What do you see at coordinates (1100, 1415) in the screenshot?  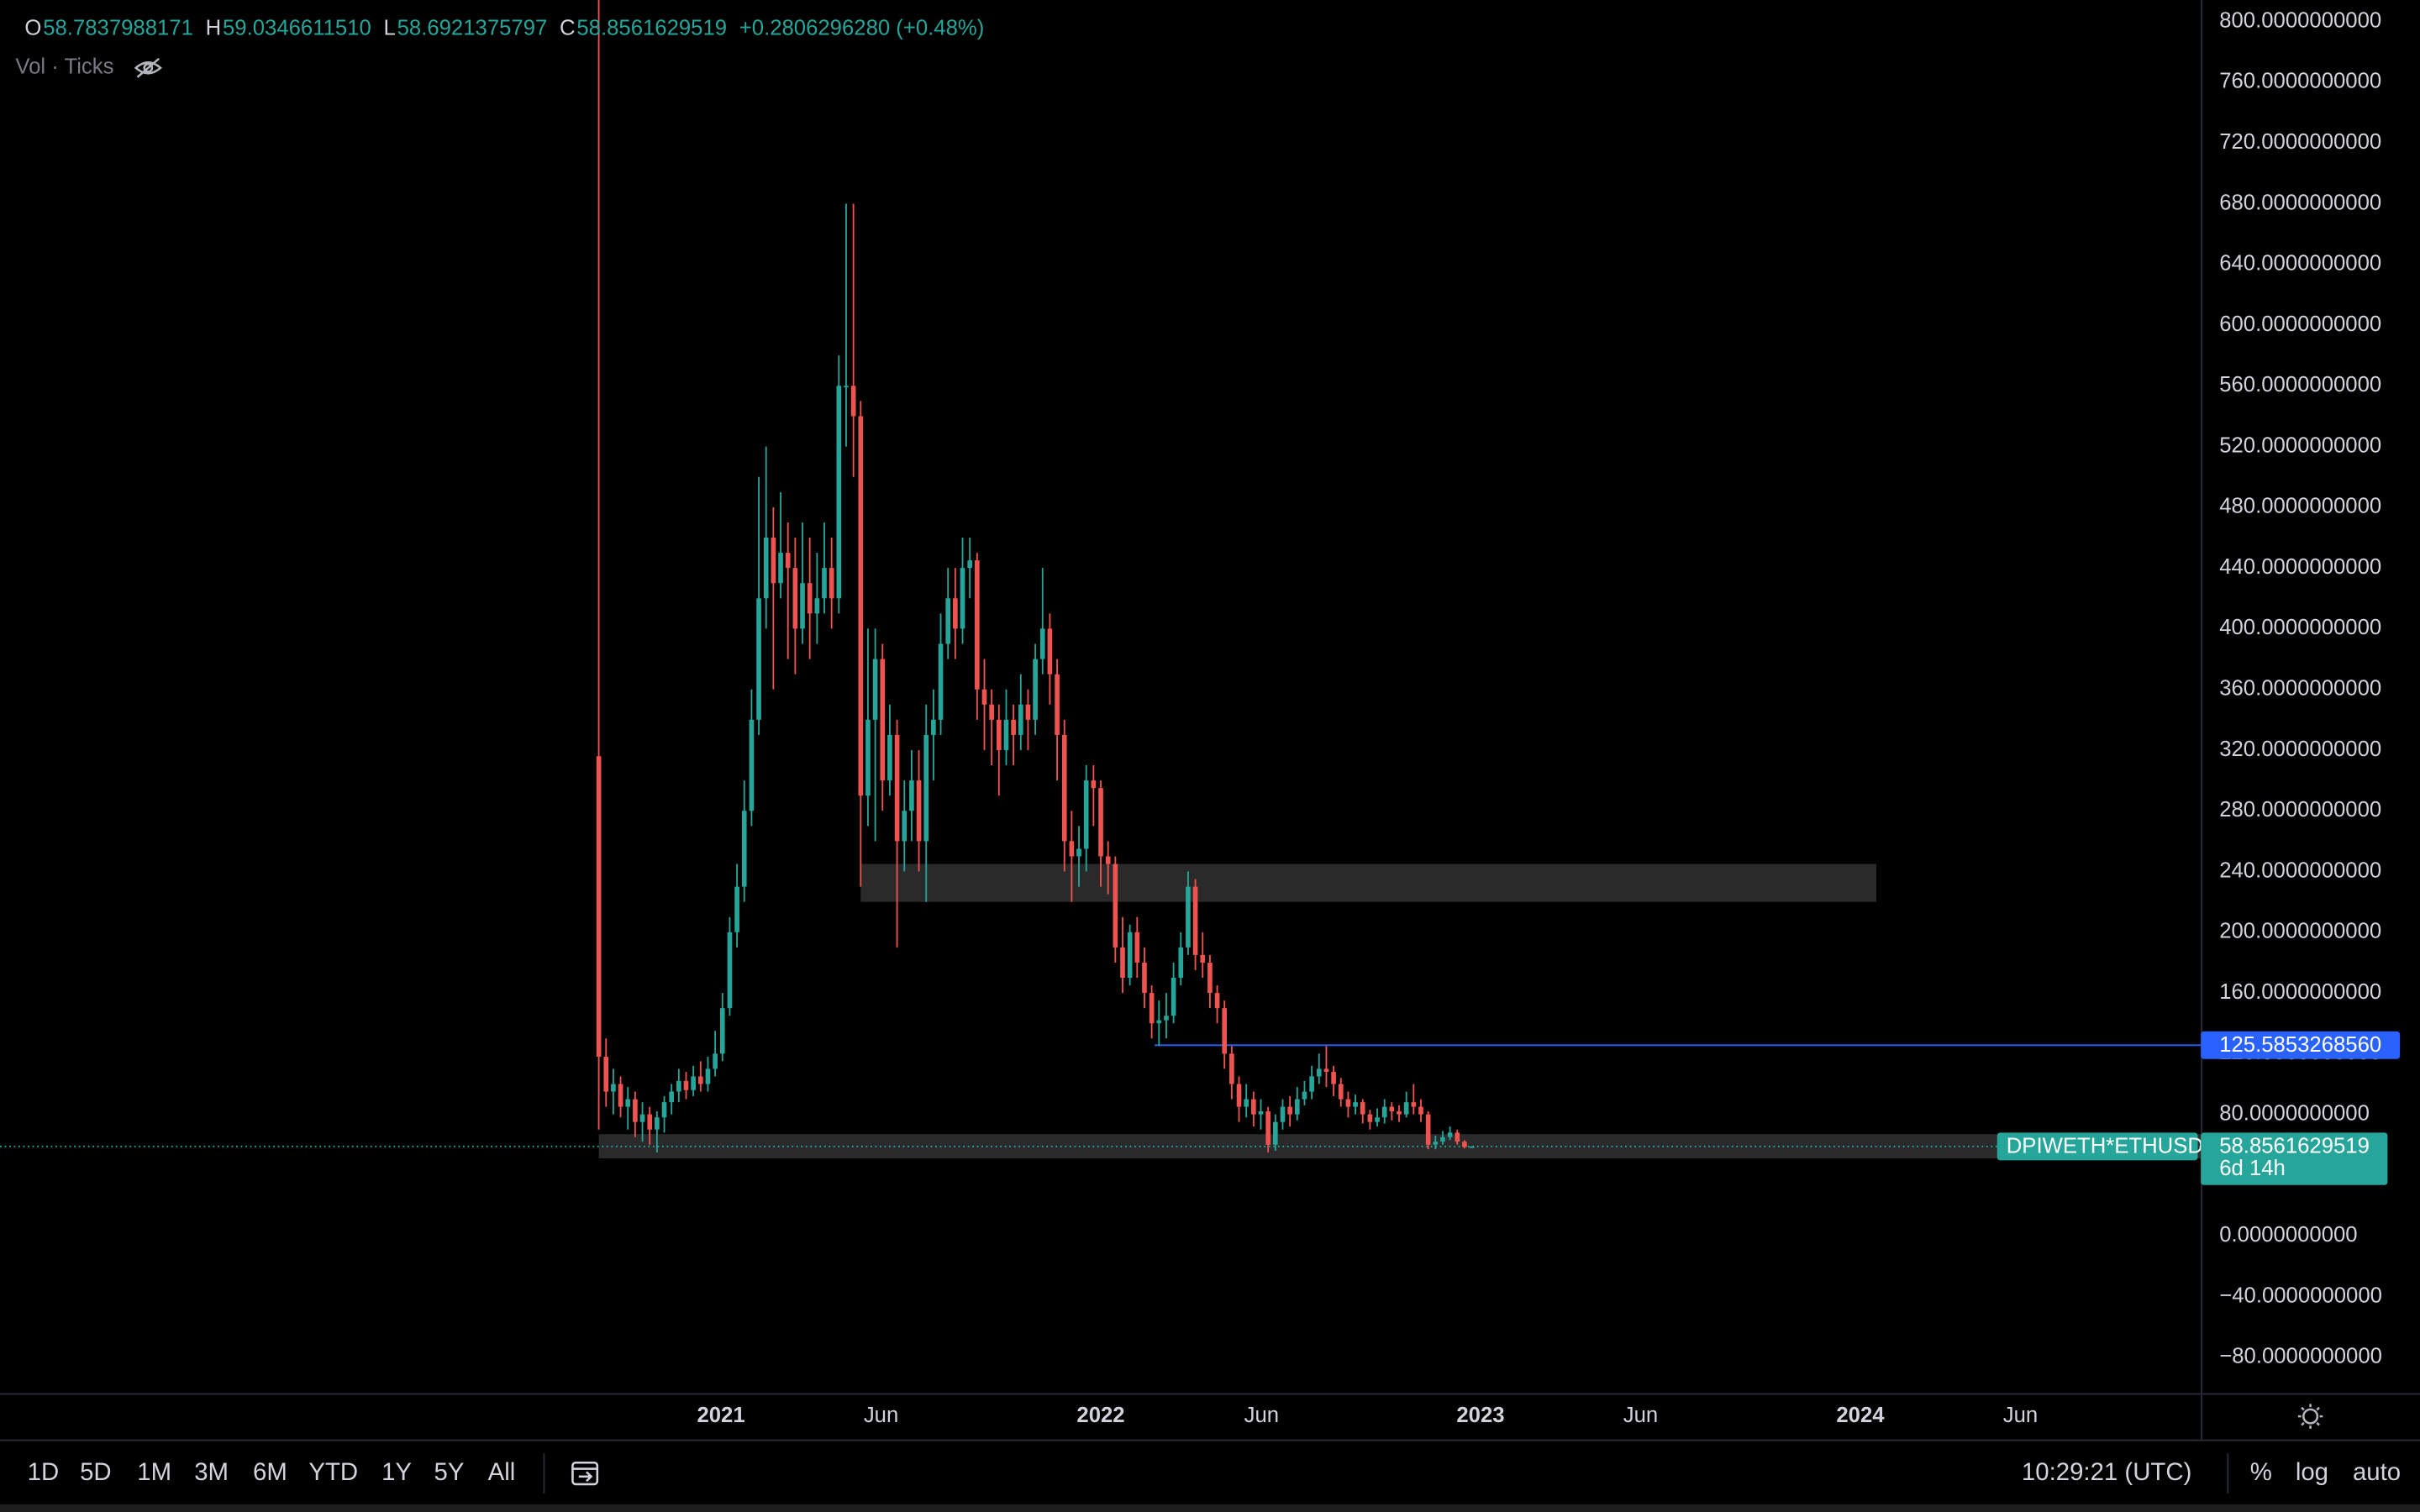 I see `x-tick-label: 2022` at bounding box center [1100, 1415].